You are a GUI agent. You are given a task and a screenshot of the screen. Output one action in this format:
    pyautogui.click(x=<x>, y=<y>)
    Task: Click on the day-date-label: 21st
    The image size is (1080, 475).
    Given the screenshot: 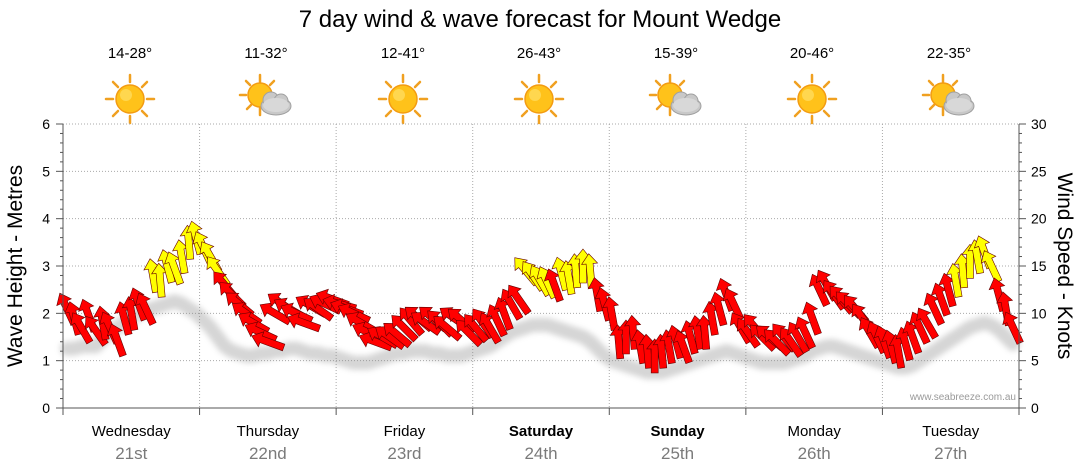 What is the action you would take?
    pyautogui.click(x=131, y=453)
    